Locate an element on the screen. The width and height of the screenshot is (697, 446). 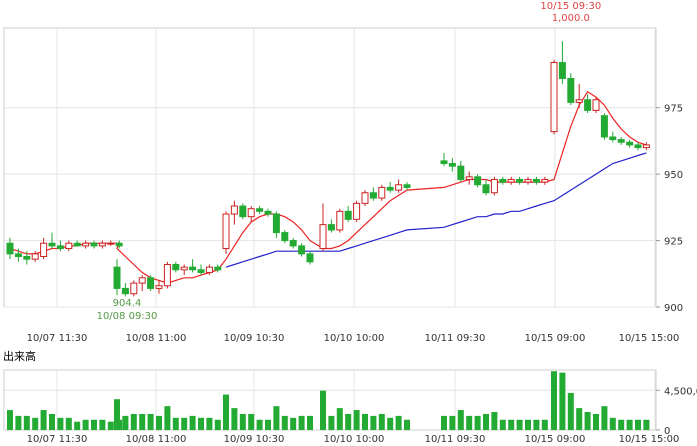
price-x-tick-label: 10/15 09:00 is located at coordinates (555, 338).